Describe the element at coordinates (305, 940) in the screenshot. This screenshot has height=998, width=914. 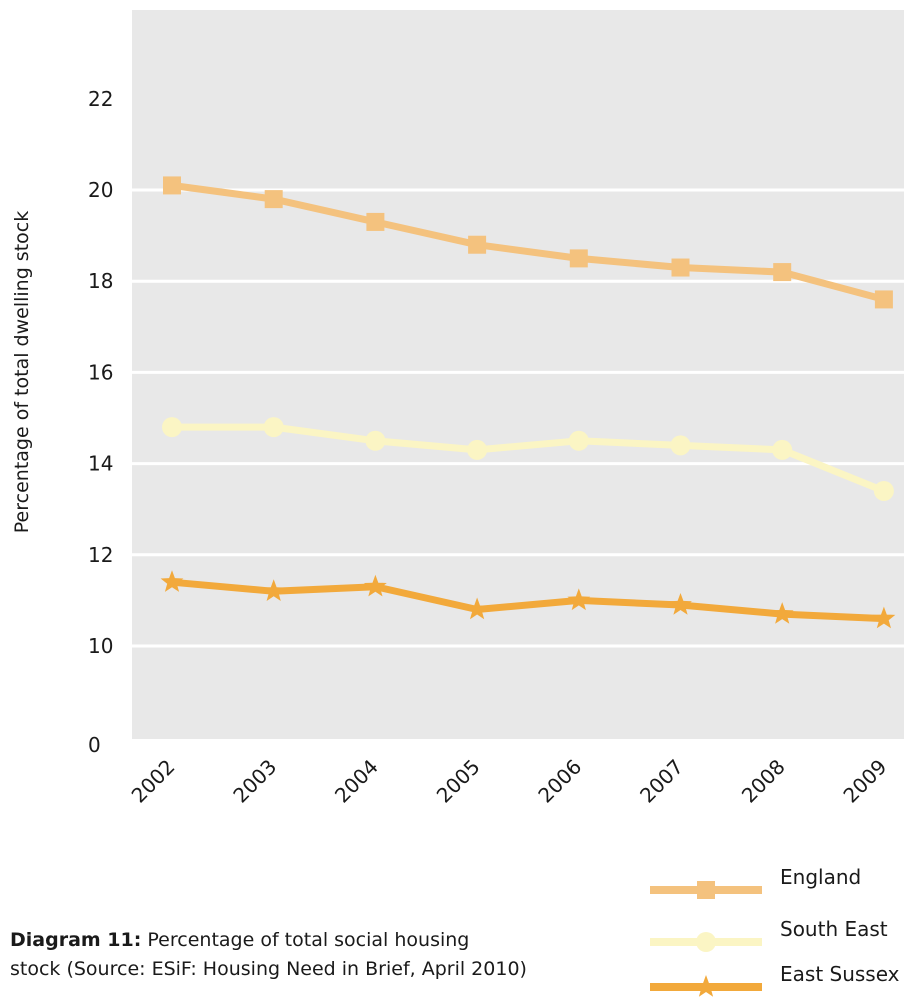
I see `caption-text-line1: Percentage of total social housing` at that location.